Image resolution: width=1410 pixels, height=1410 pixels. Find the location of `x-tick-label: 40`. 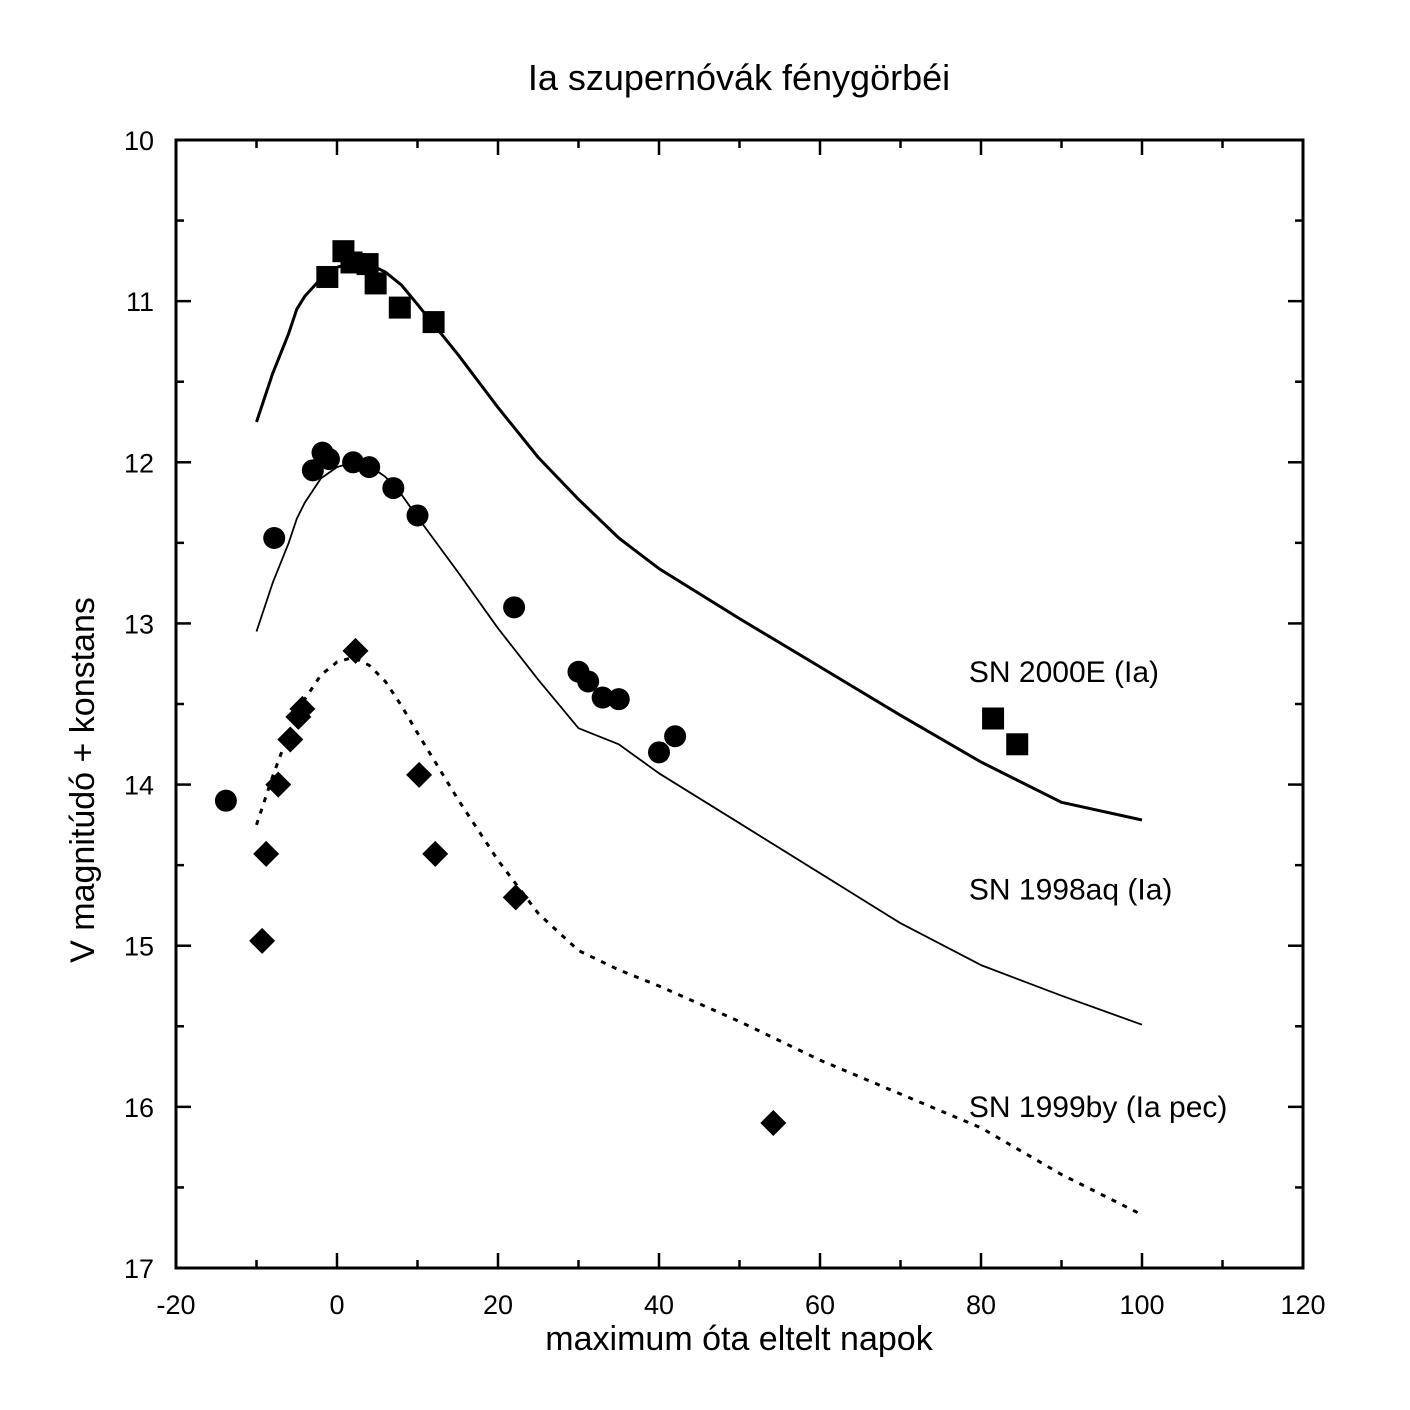

x-tick-label: 40 is located at coordinates (659, 1305).